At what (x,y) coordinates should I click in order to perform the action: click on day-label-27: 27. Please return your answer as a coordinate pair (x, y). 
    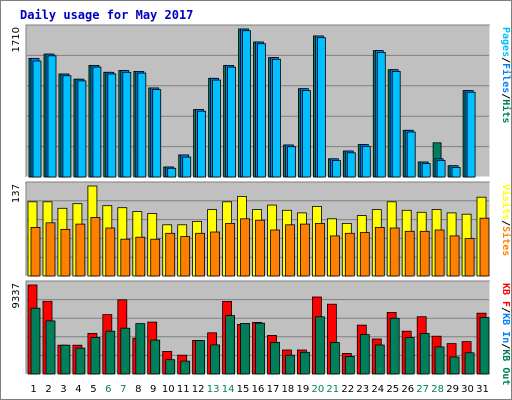
    Looking at the image, I should click on (422, 389).